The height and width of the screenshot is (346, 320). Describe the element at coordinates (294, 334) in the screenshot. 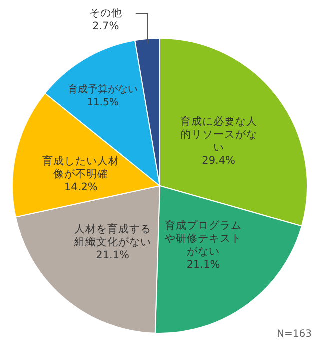

I see `text: N=163` at that location.